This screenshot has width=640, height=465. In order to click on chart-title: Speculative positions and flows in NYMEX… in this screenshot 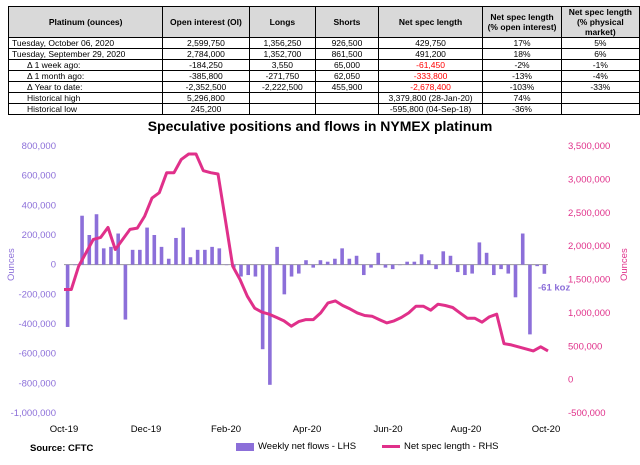, I will do `click(320, 126)`.